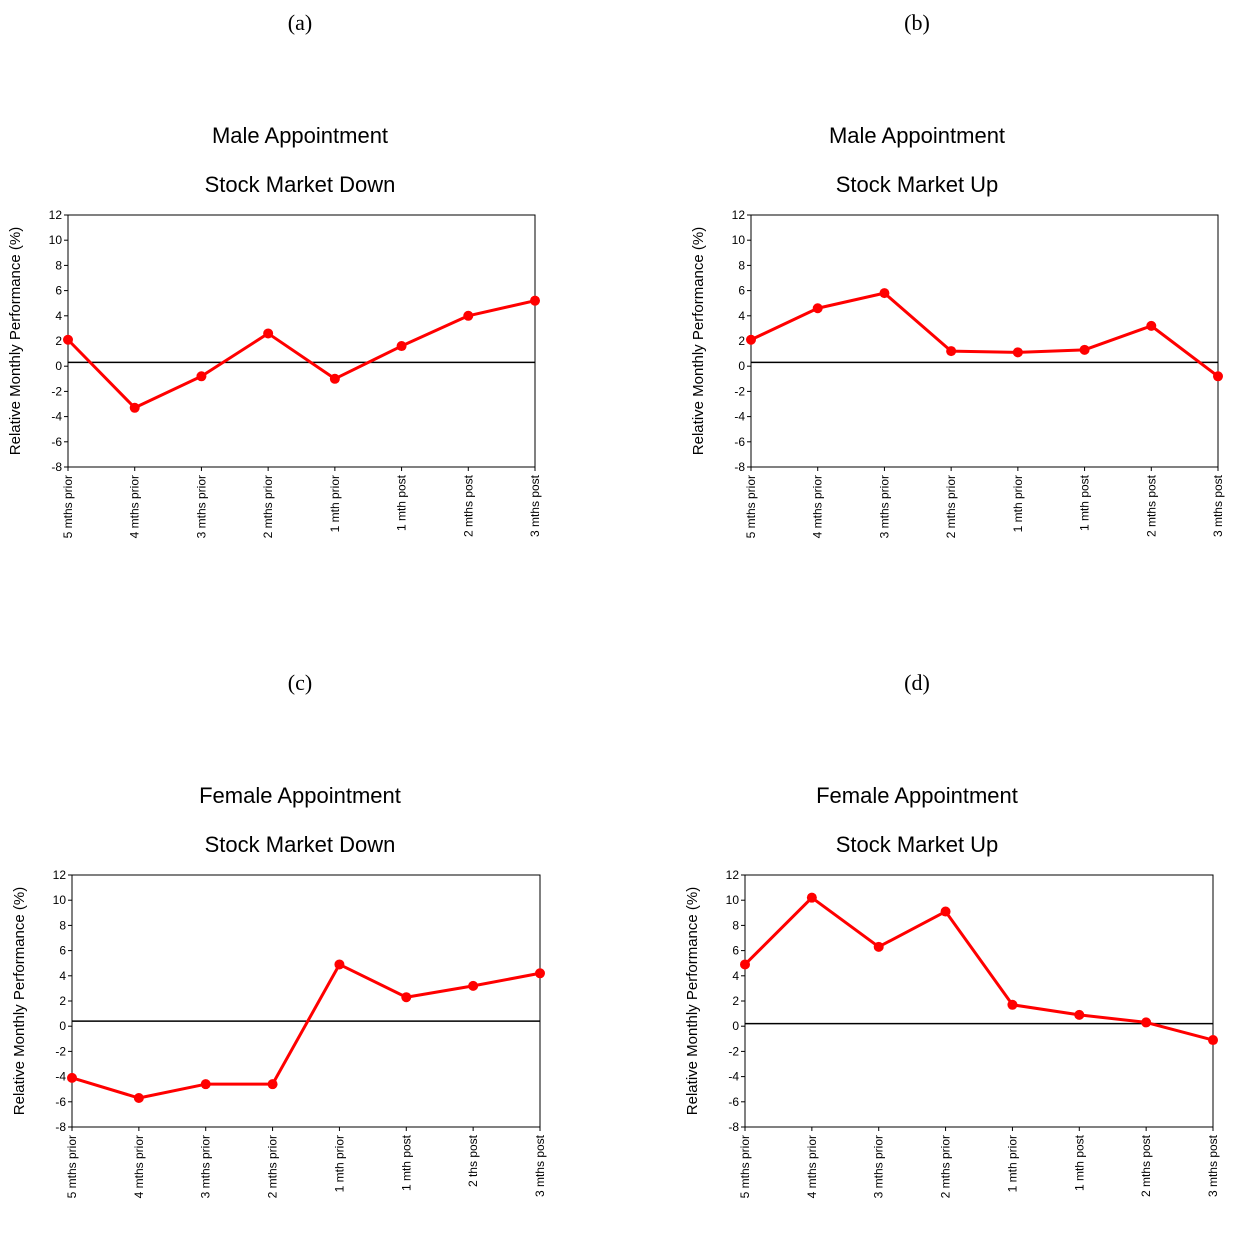 The height and width of the screenshot is (1260, 1233). Describe the element at coordinates (300, 844) in the screenshot. I see `chart-title-line2: Stock Market Down` at that location.